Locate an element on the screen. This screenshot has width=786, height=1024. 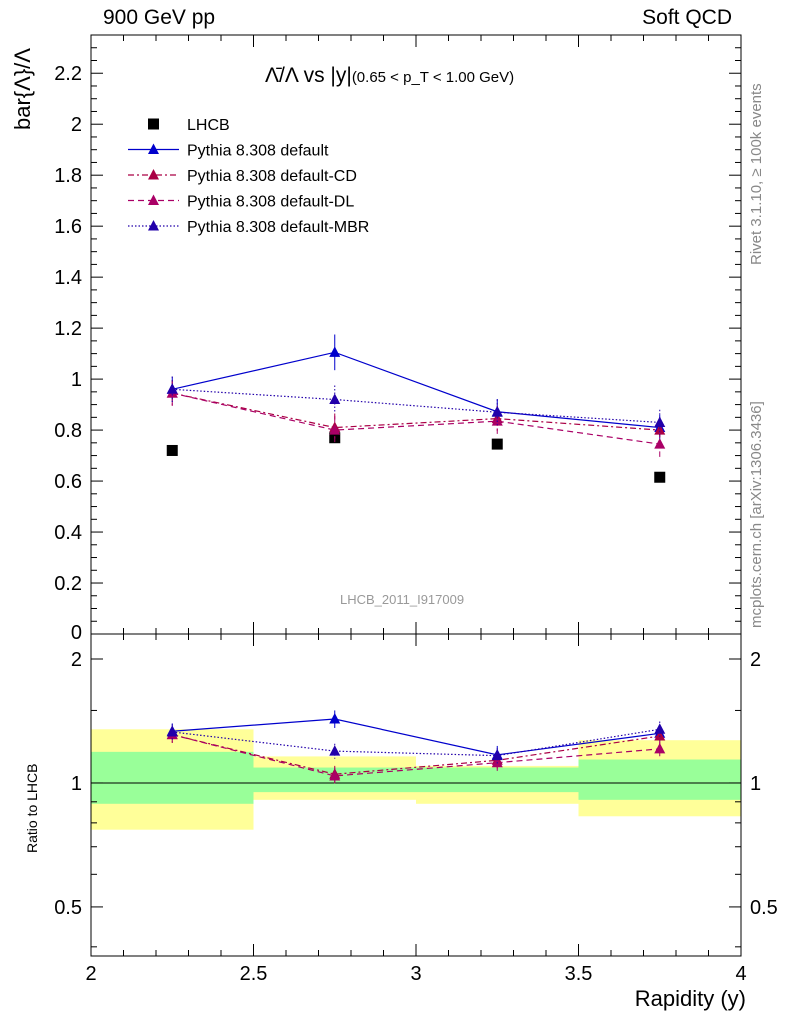
x-tick-label: 3.5 is located at coordinates (579, 974).